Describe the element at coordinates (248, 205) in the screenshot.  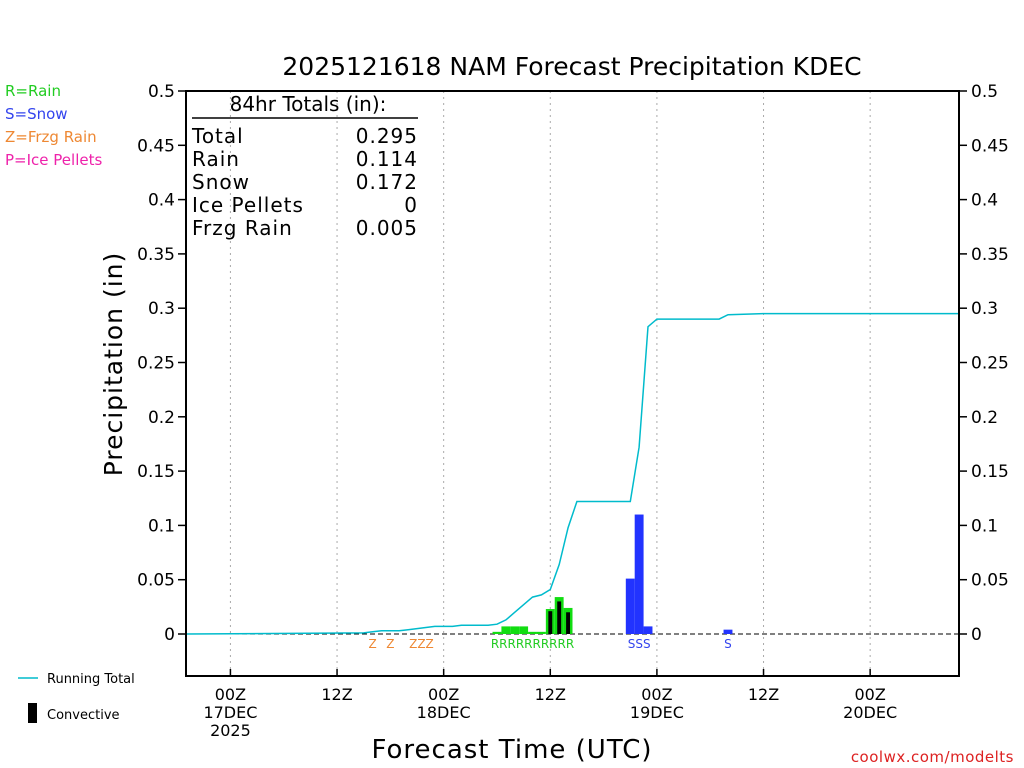
I see `totals-label: Ice Pellets` at that location.